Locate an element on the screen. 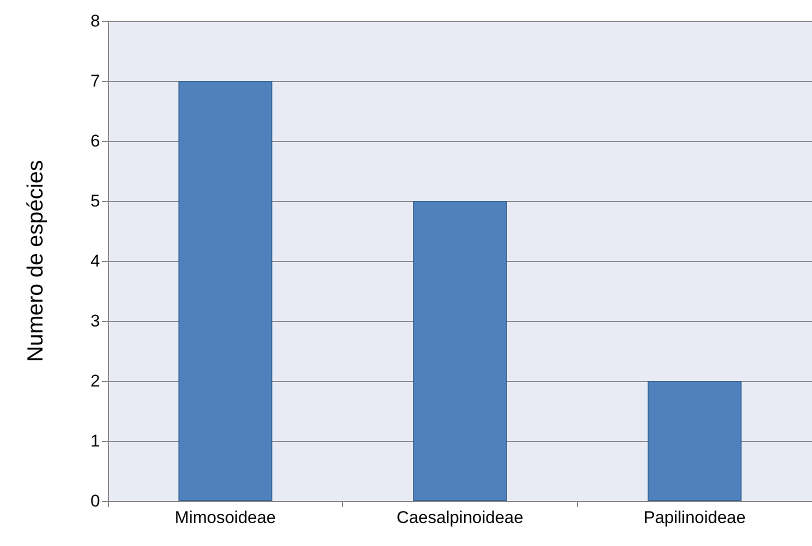 The height and width of the screenshot is (546, 812). x-tick-label: Mimosoideae is located at coordinates (225, 517).